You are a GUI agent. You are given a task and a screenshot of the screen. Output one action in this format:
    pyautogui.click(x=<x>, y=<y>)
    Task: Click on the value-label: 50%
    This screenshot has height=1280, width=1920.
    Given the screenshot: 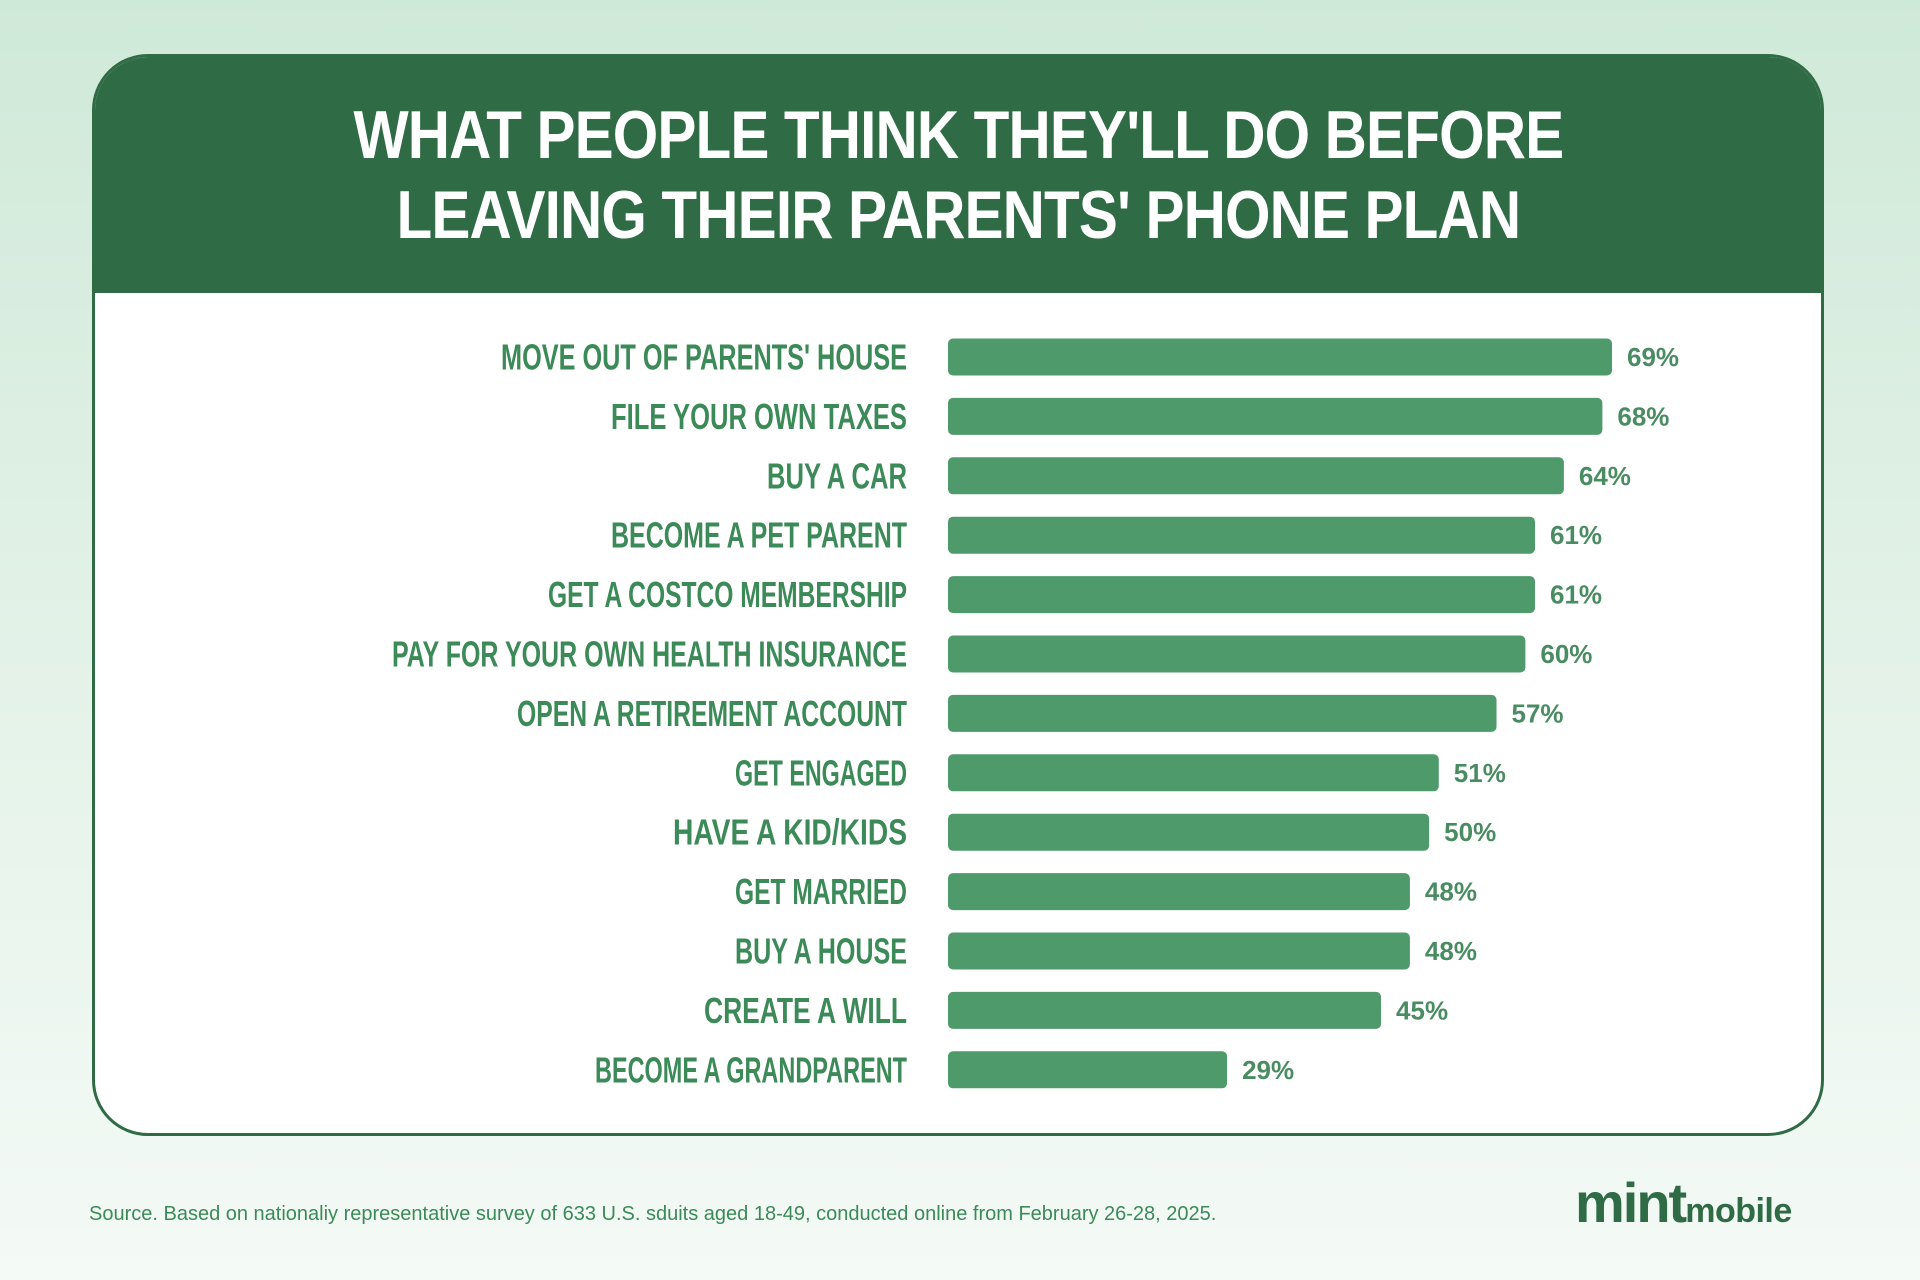 What is the action you would take?
    pyautogui.click(x=1470, y=832)
    